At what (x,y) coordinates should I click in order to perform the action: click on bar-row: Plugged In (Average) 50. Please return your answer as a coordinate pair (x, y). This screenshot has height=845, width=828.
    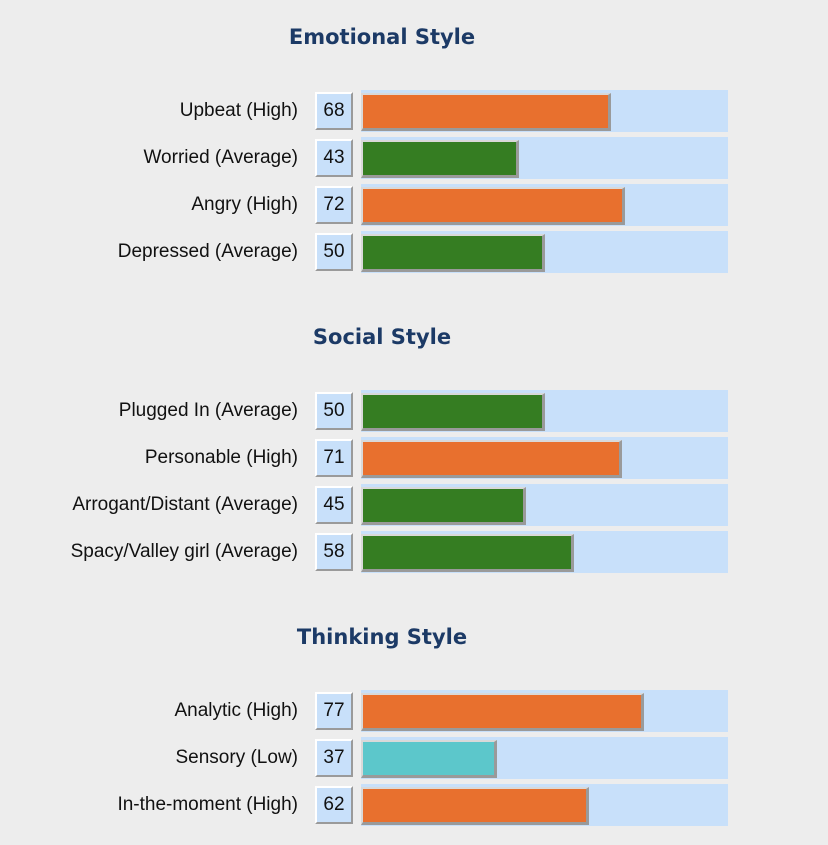
    Looking at the image, I should click on (414, 411).